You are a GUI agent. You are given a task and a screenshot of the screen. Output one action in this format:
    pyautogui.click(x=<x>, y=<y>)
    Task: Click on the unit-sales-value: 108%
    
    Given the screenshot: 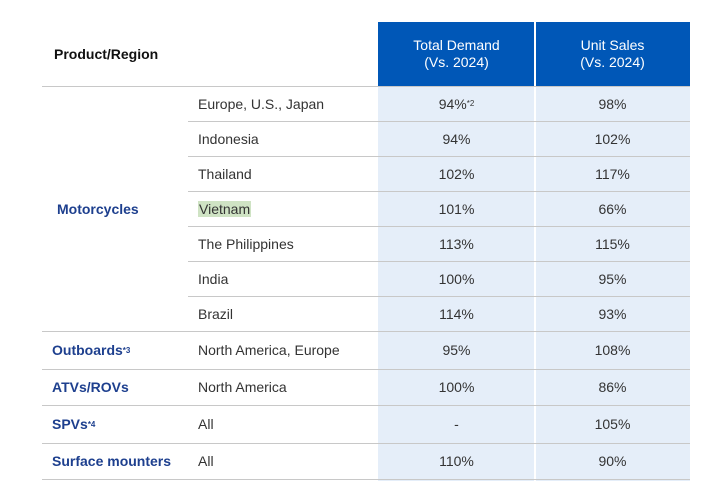 What is the action you would take?
    pyautogui.click(x=612, y=350)
    